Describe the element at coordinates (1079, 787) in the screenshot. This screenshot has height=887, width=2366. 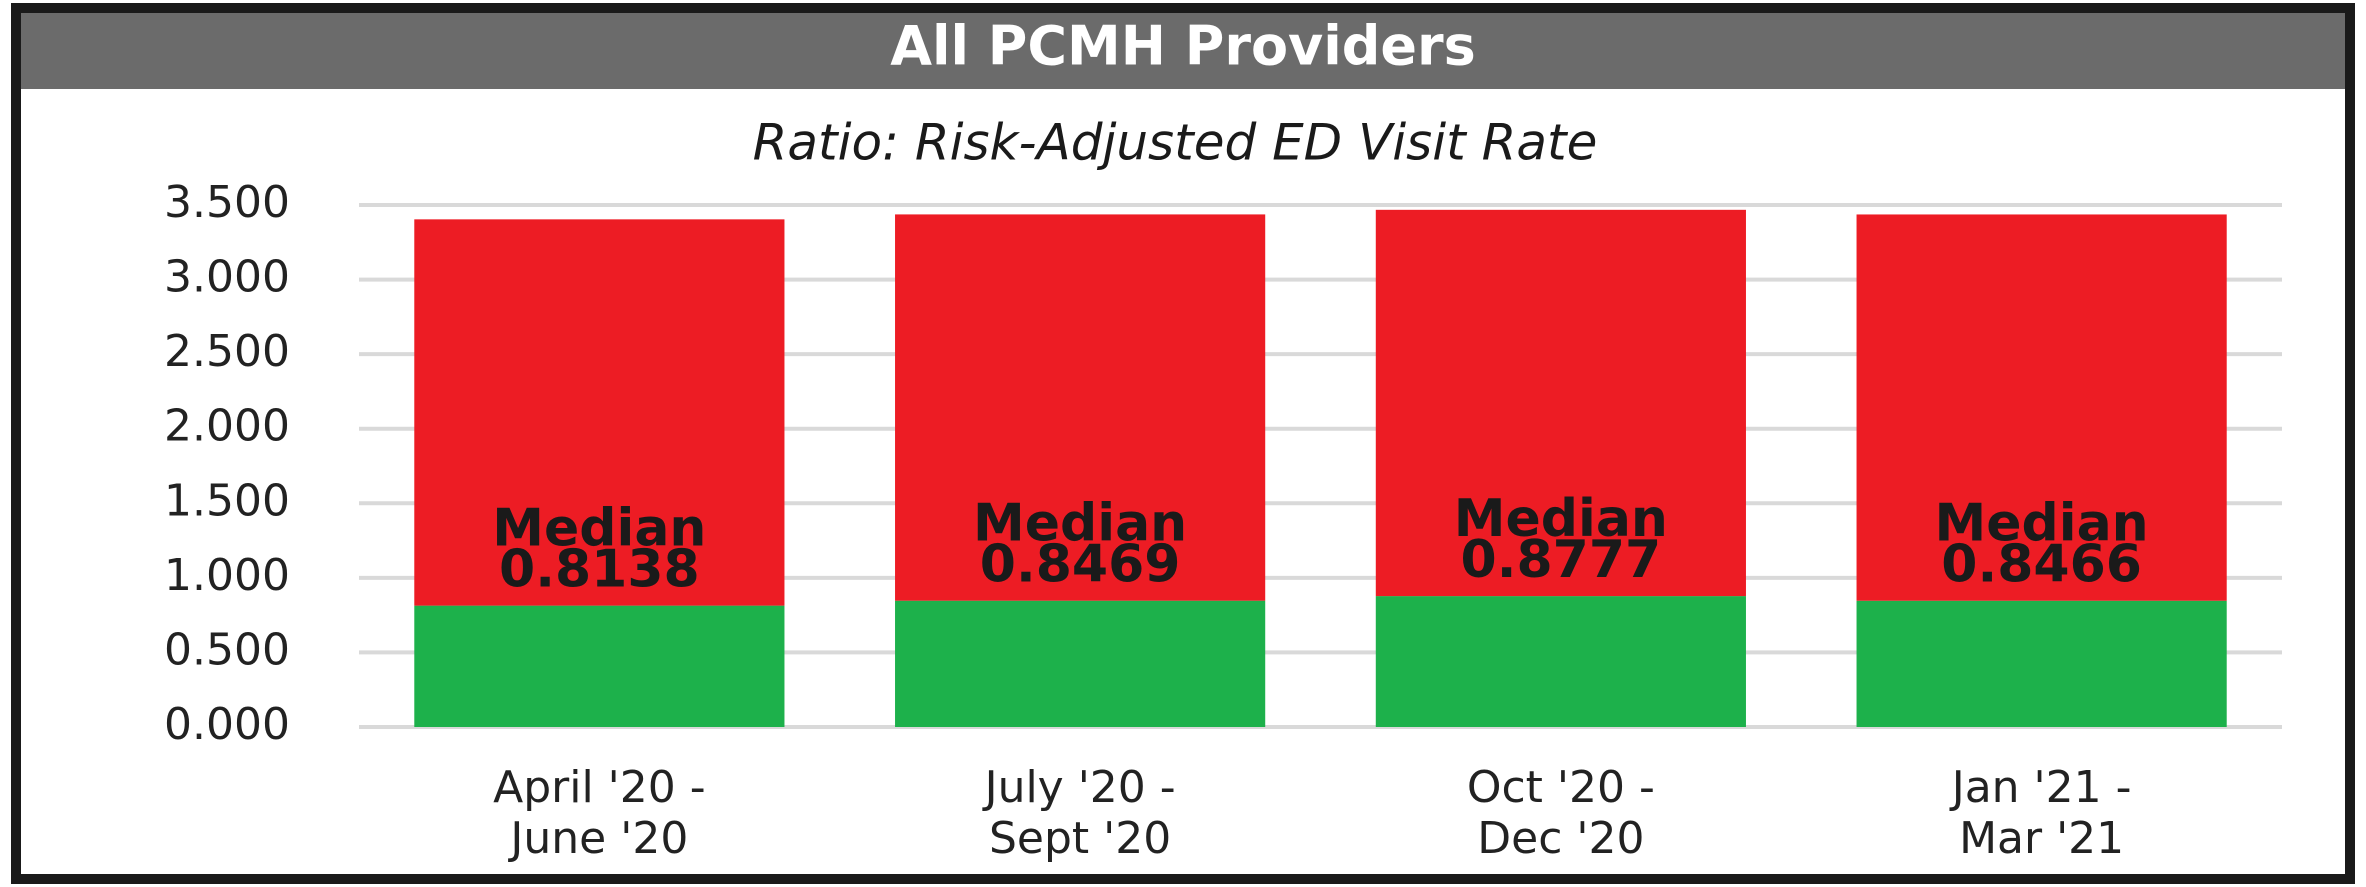
I see `x-tick-label: July '20 -` at that location.